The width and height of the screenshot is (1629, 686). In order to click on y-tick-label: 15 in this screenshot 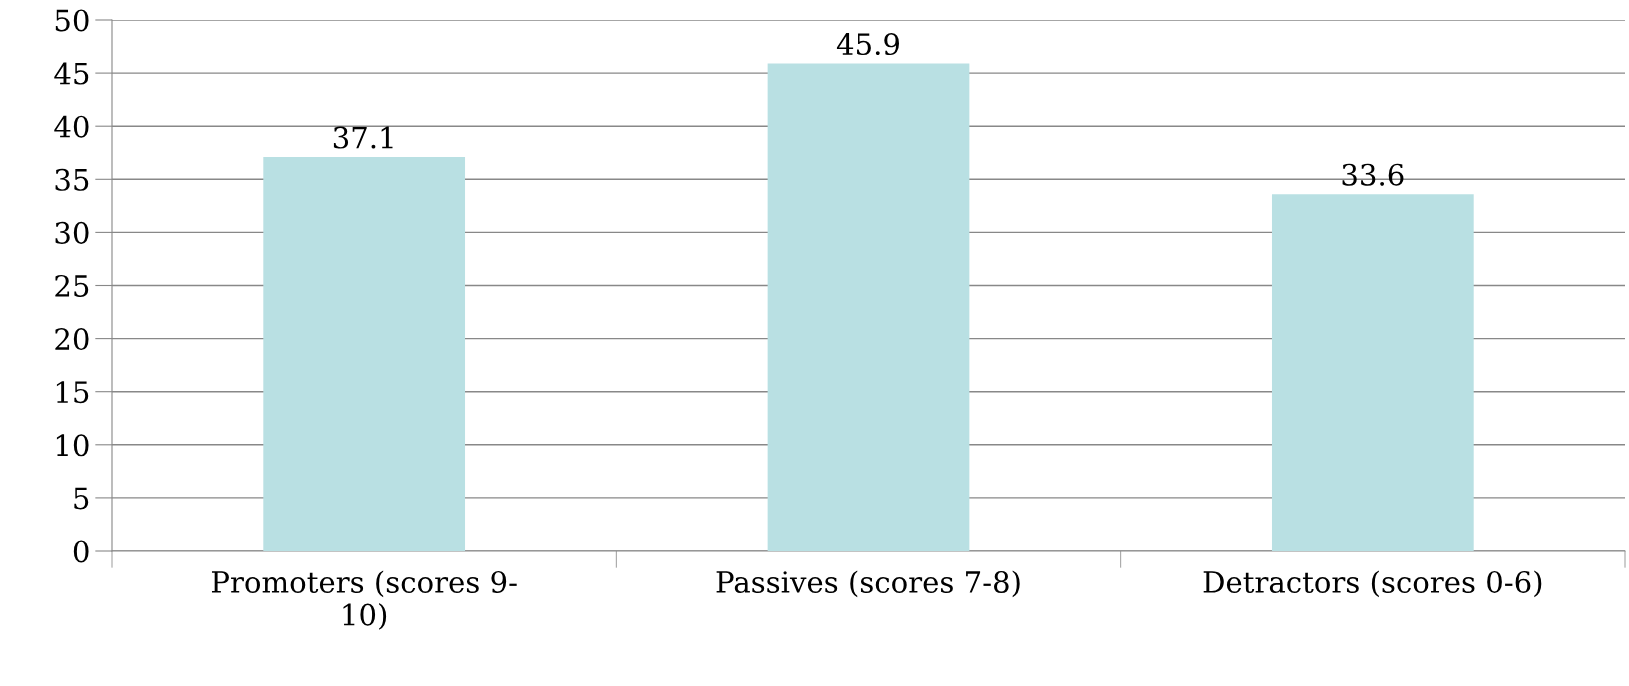, I will do `click(72, 392)`.